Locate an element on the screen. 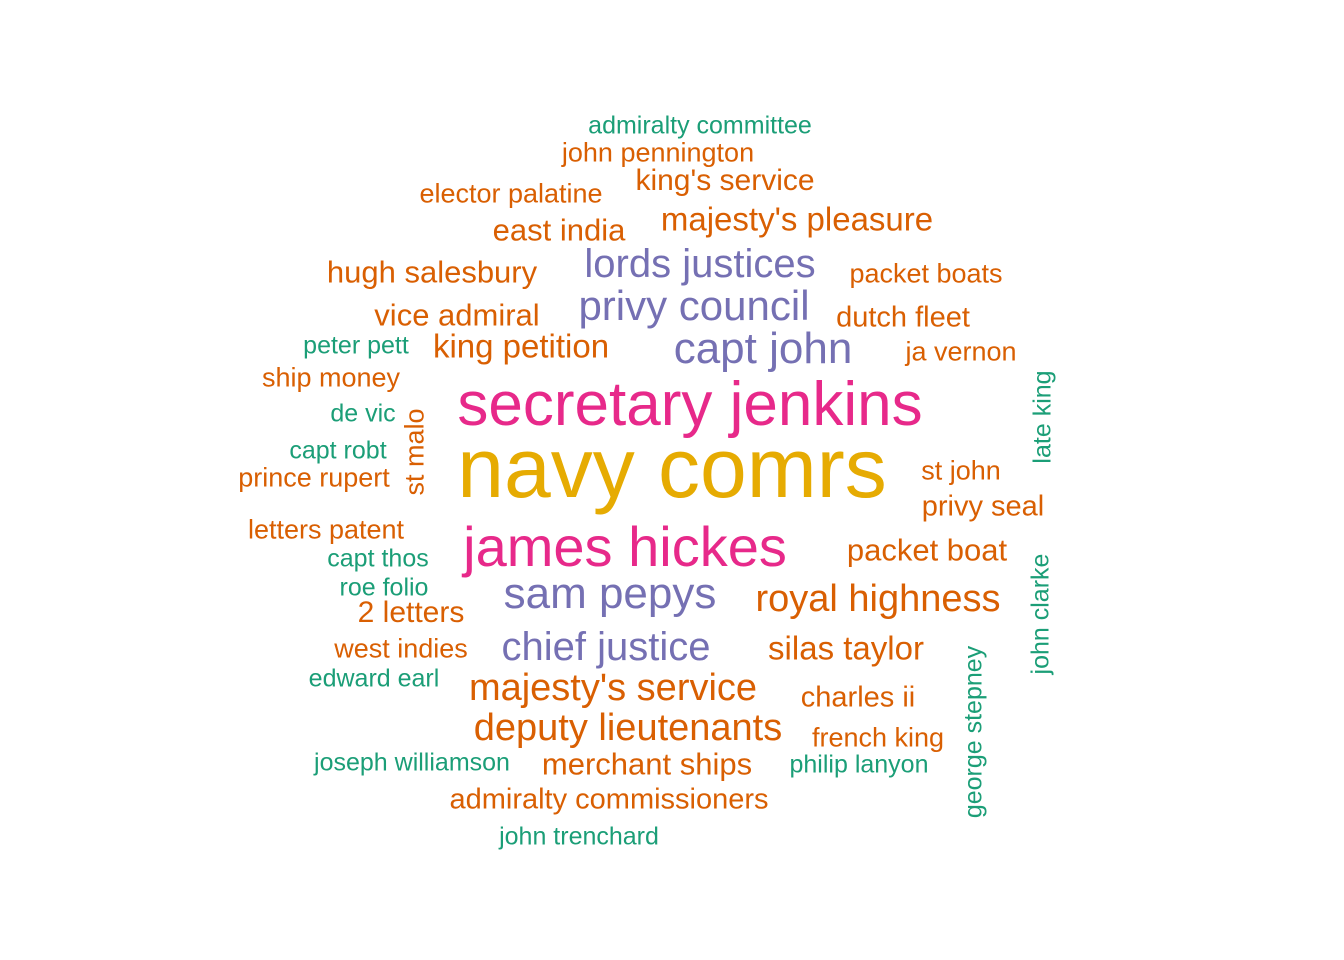  word-silas-taylor: silas taylor is located at coordinates (846, 648).